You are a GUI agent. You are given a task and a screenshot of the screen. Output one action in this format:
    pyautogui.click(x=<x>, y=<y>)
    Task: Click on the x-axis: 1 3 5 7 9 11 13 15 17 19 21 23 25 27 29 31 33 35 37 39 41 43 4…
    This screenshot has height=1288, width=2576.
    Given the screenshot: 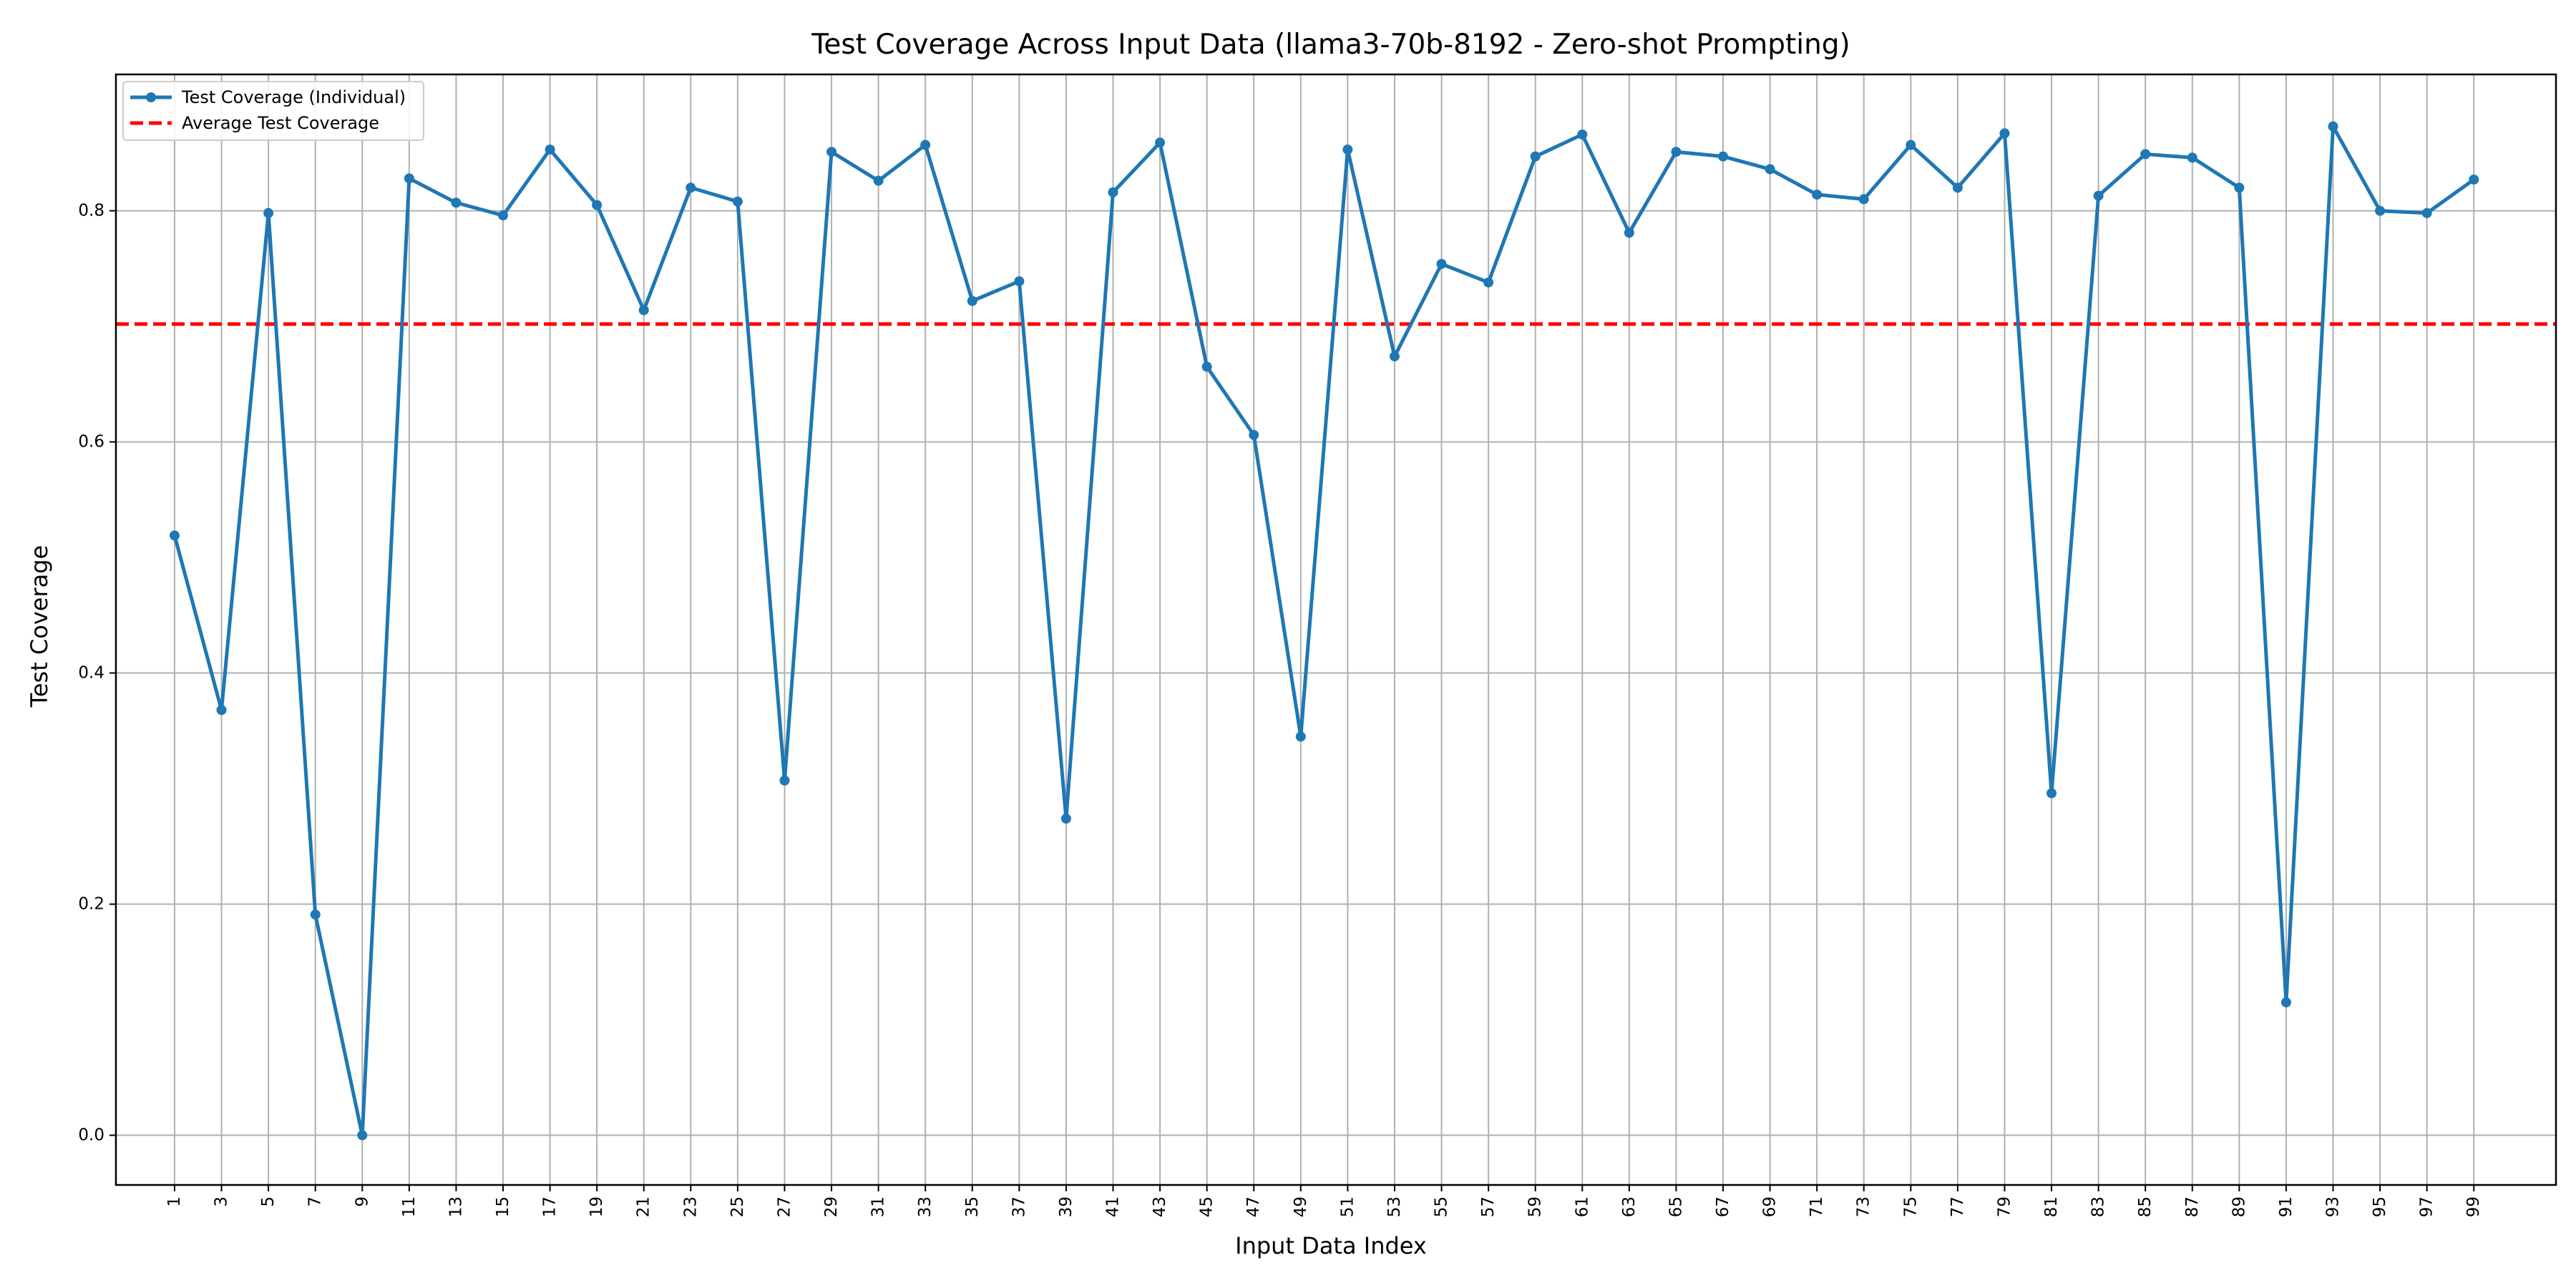 What is the action you would take?
    pyautogui.click(x=1324, y=1201)
    